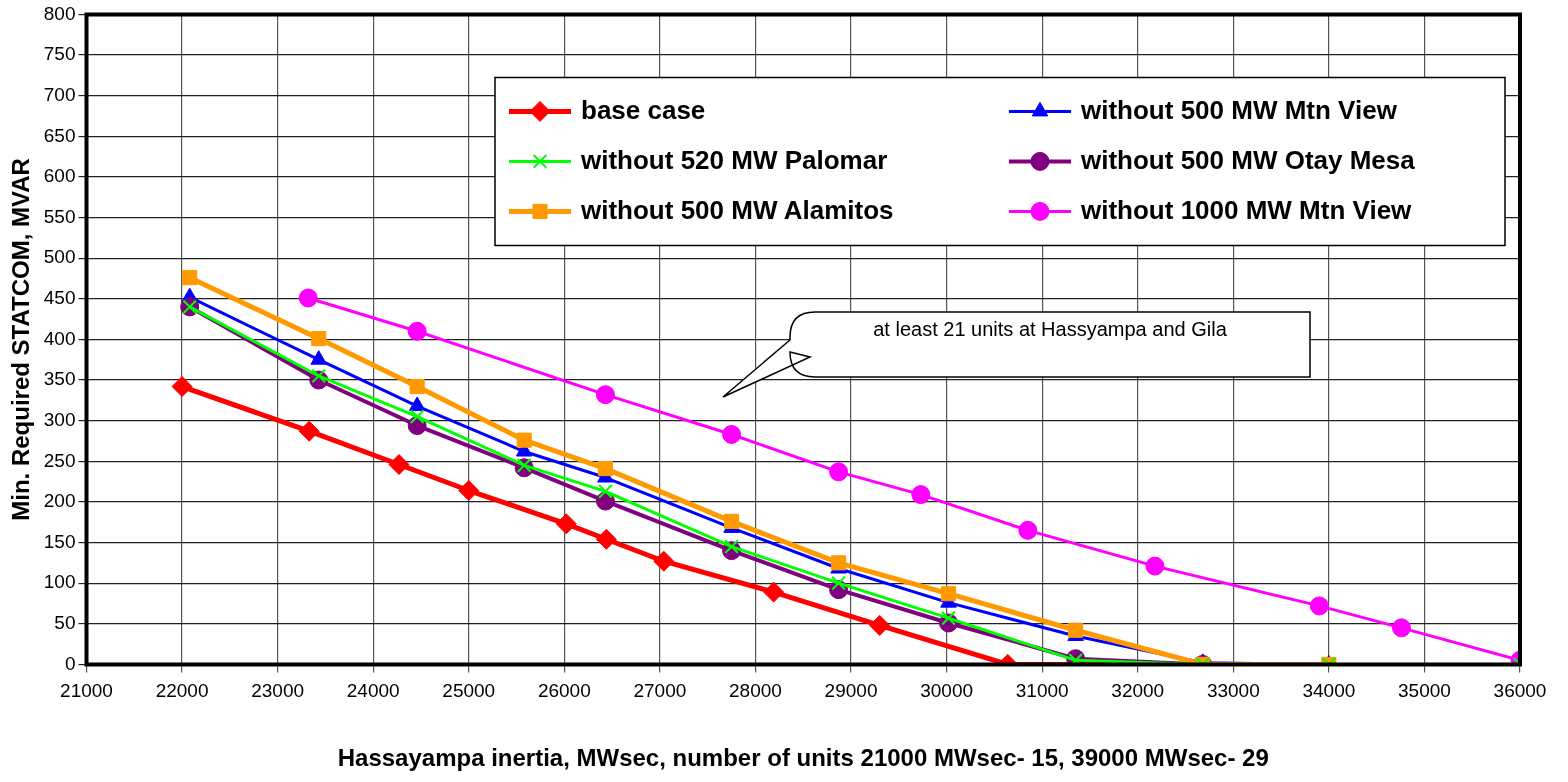  I want to click on y-tick-label: 500, so click(59, 257).